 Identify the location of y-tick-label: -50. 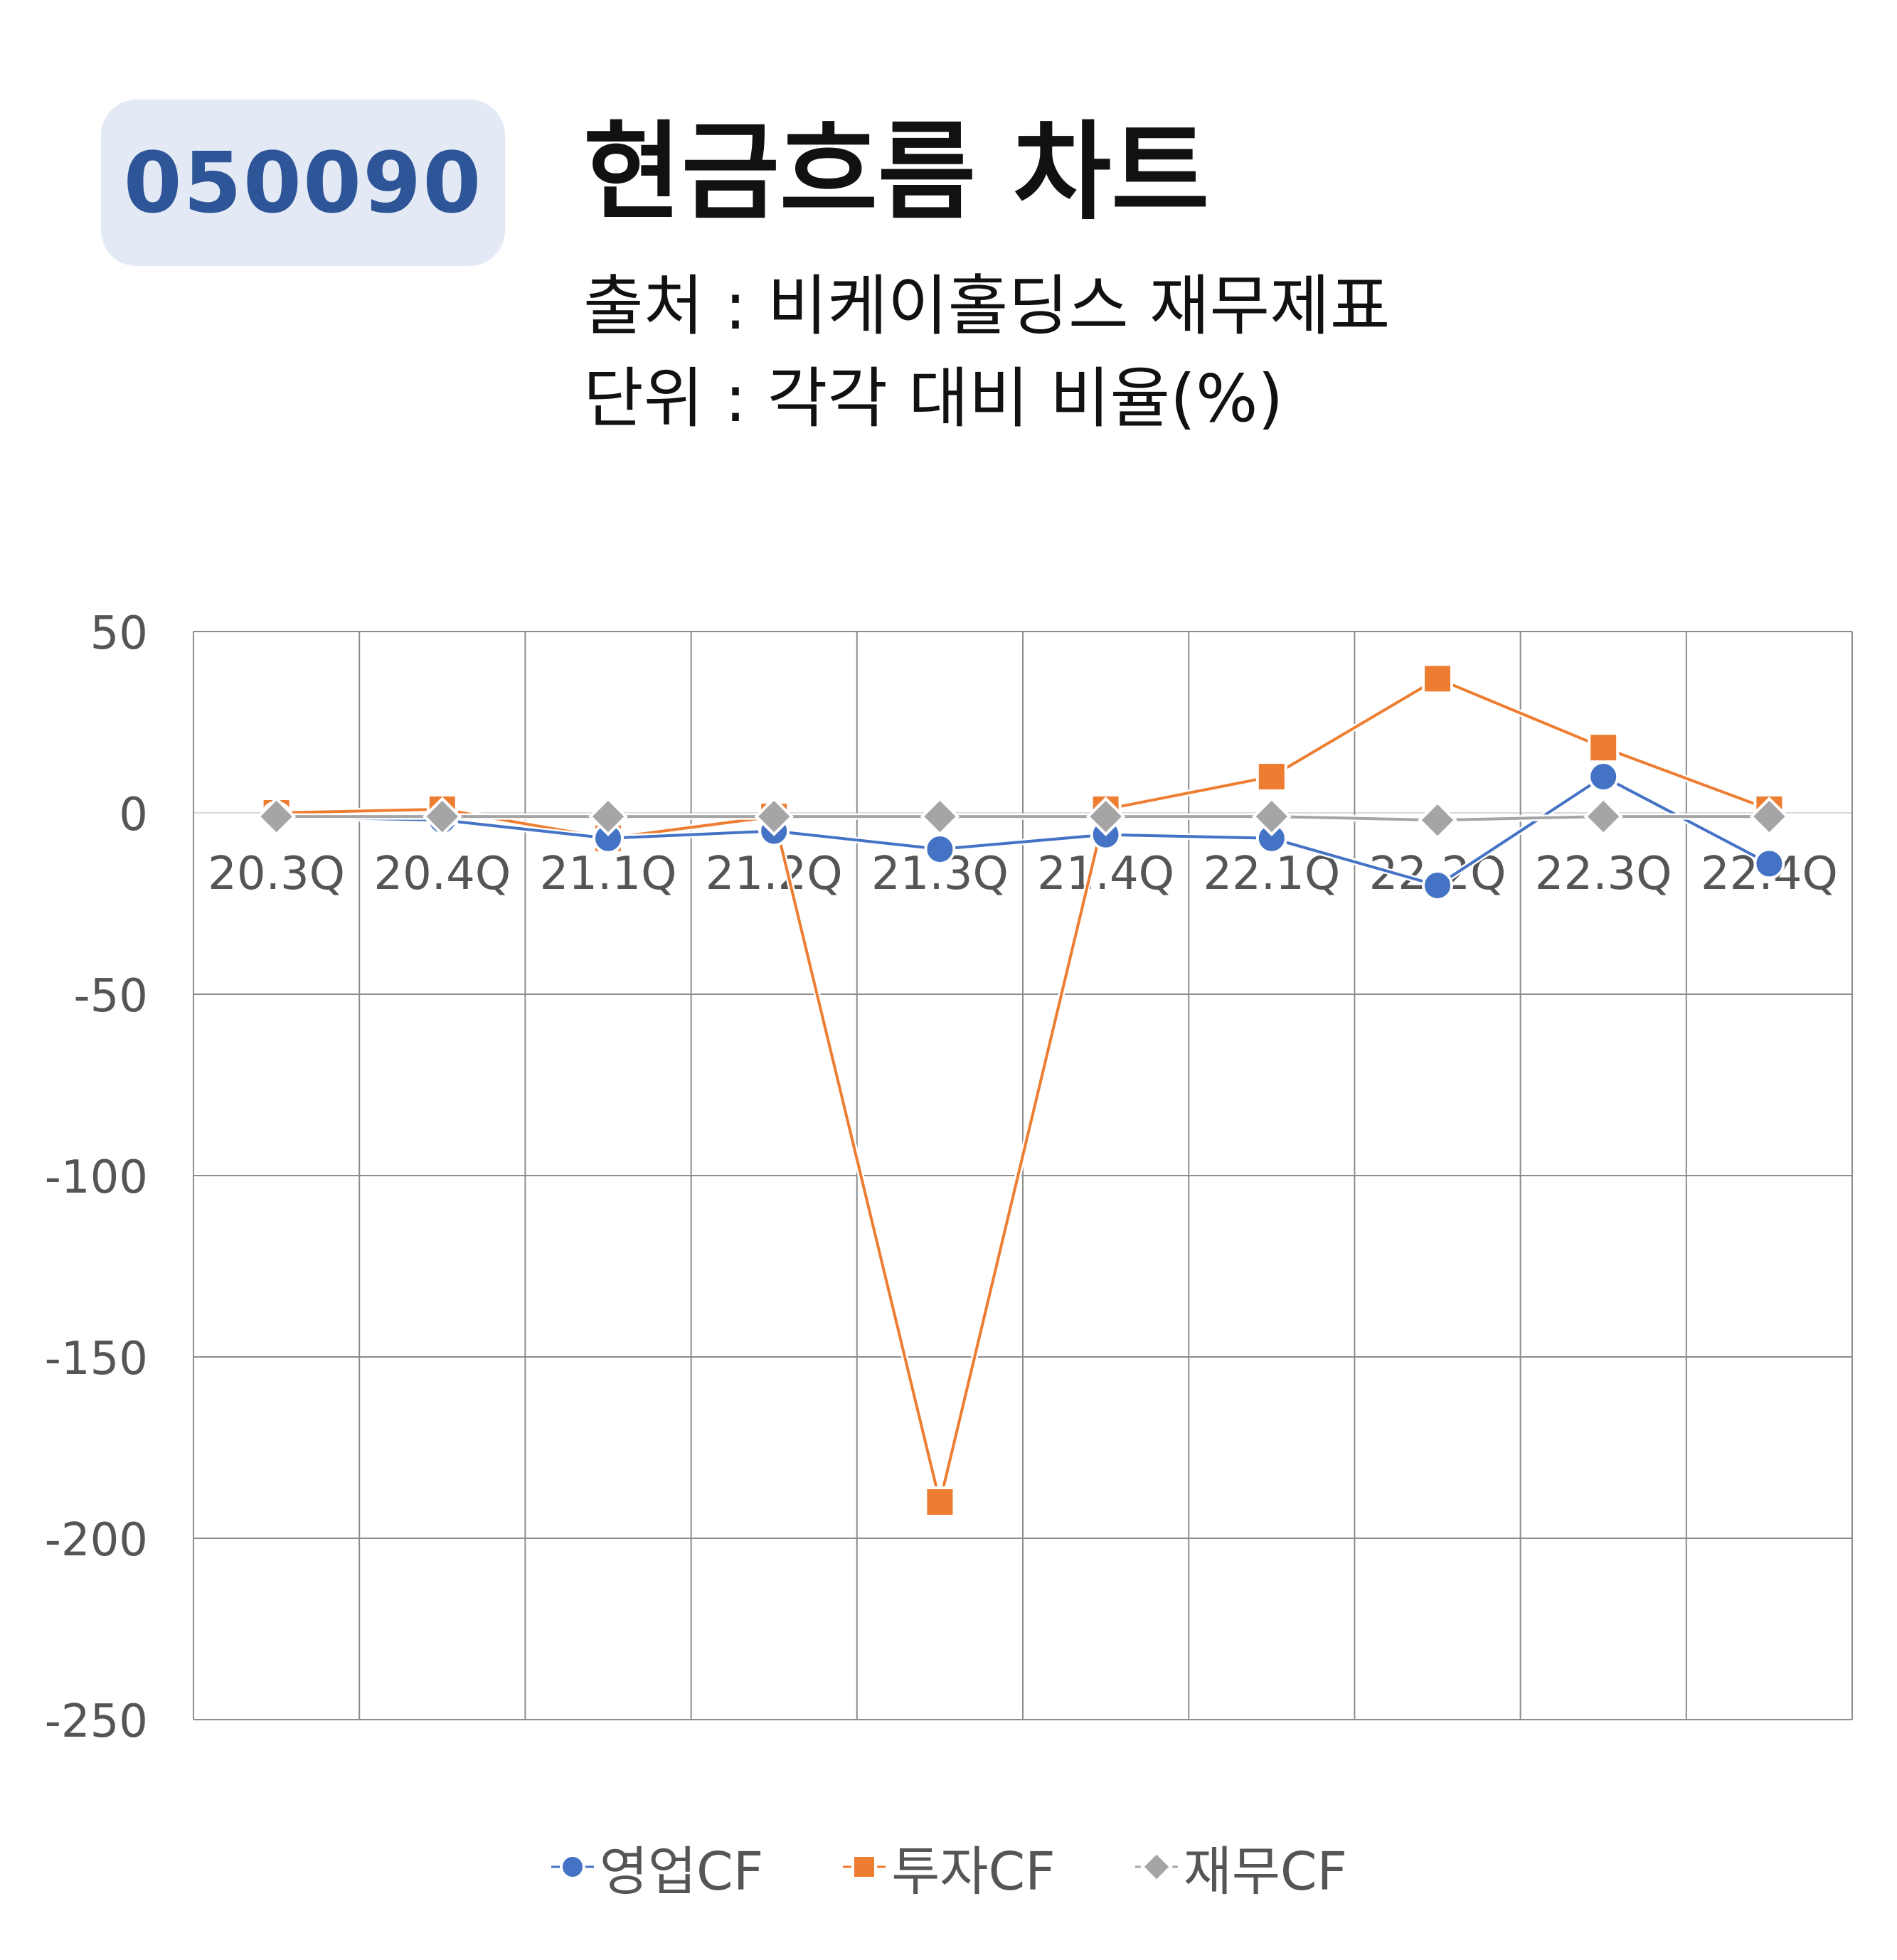
(111, 996).